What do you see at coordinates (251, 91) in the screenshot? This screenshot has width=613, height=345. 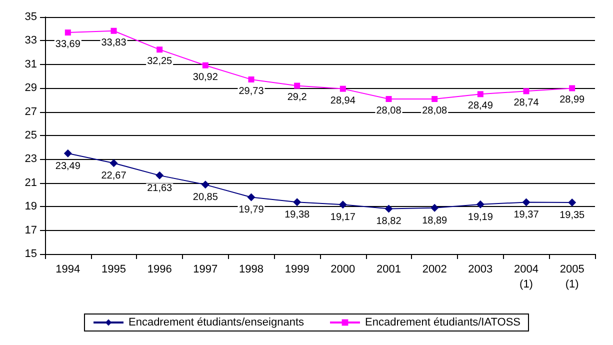 I see `data-label: 29,73` at bounding box center [251, 91].